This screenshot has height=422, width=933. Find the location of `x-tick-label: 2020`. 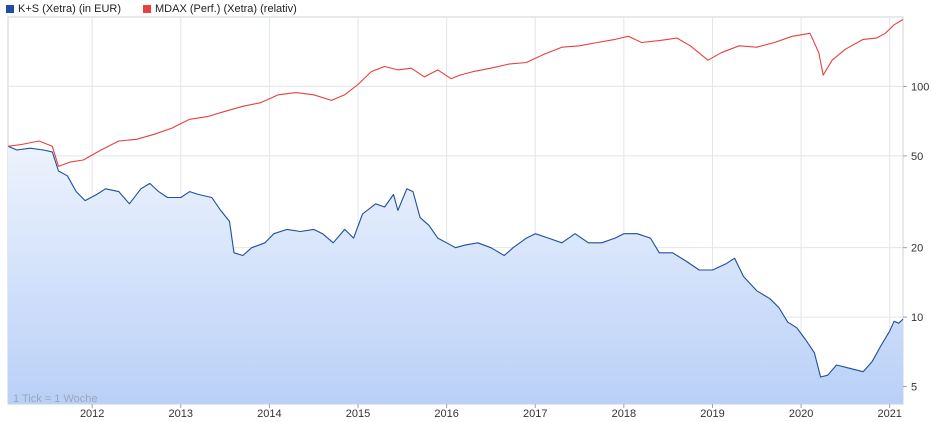

x-tick-label: 2020 is located at coordinates (801, 414).